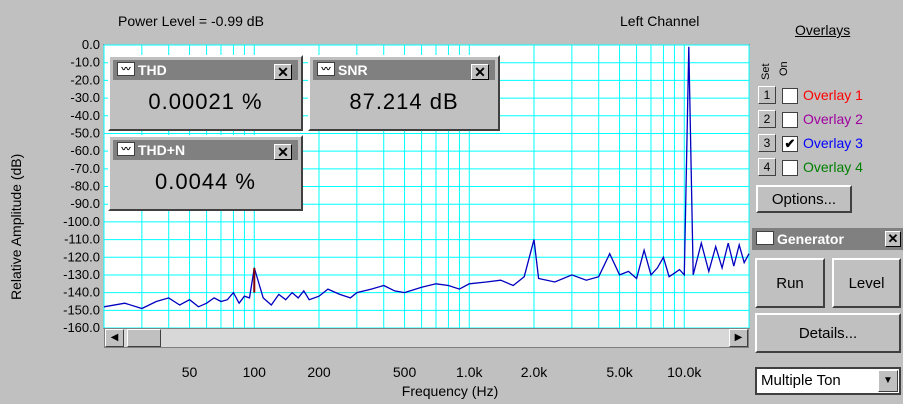 The image size is (903, 404). What do you see at coordinates (190, 372) in the screenshot?
I see `x-tick-label: 50` at bounding box center [190, 372].